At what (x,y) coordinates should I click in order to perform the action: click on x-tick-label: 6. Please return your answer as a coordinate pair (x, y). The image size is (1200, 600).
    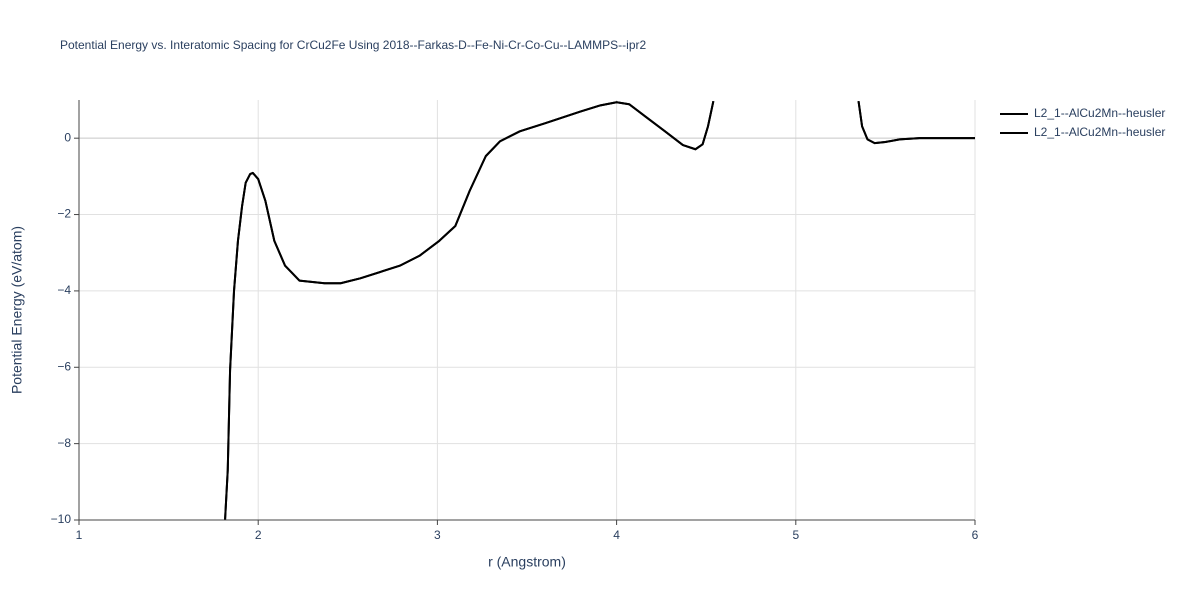
    Looking at the image, I should click on (975, 535).